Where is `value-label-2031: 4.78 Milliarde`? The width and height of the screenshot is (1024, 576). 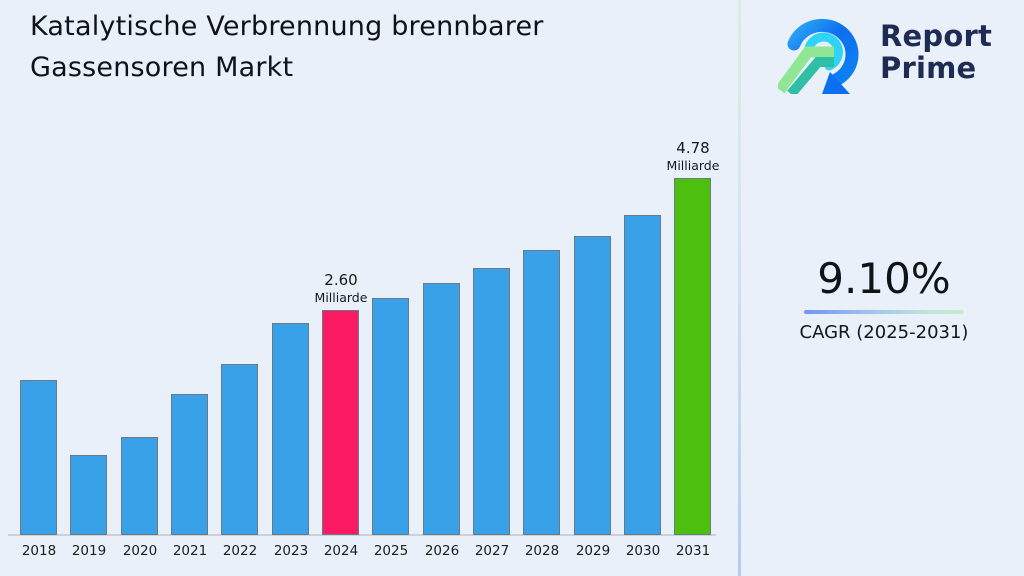
value-label-2031: 4.78 Milliarde is located at coordinates (693, 156).